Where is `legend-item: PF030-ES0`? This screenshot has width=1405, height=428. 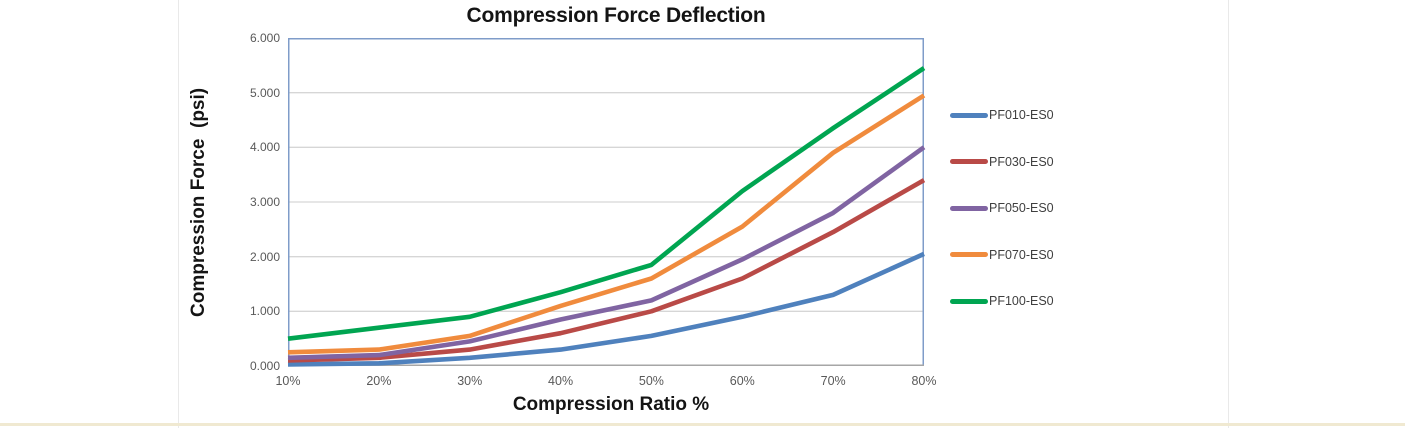
legend-item: PF030-ES0 is located at coordinates (1002, 162).